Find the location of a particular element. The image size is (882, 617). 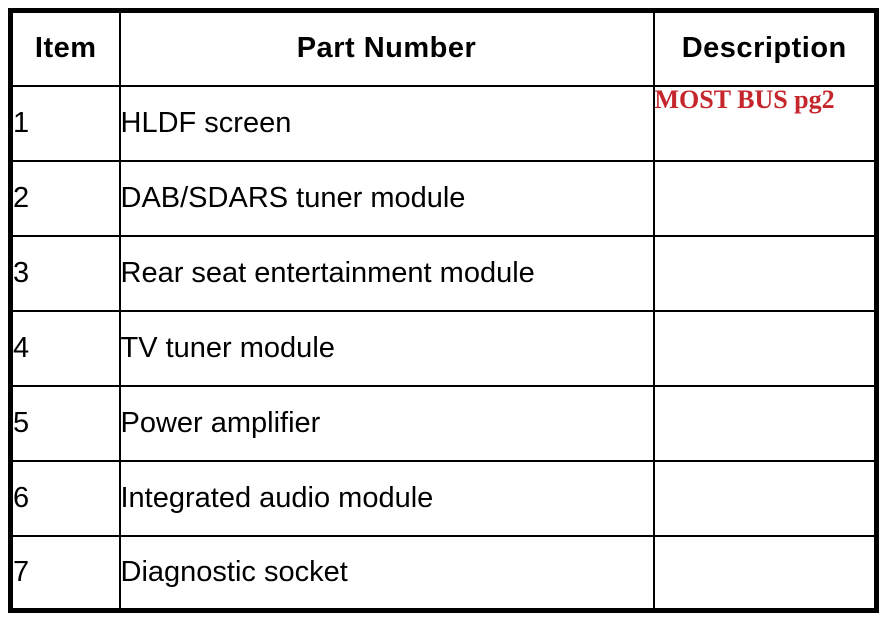

part-name: Integrated audio module is located at coordinates (386, 498).